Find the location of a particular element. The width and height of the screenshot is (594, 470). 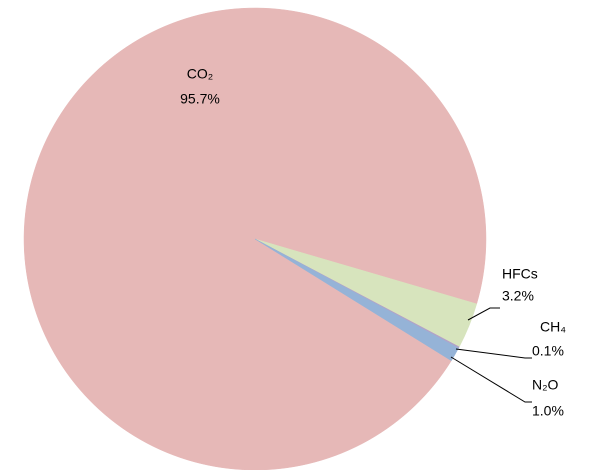

slice-value: 95.7% is located at coordinates (200, 99).